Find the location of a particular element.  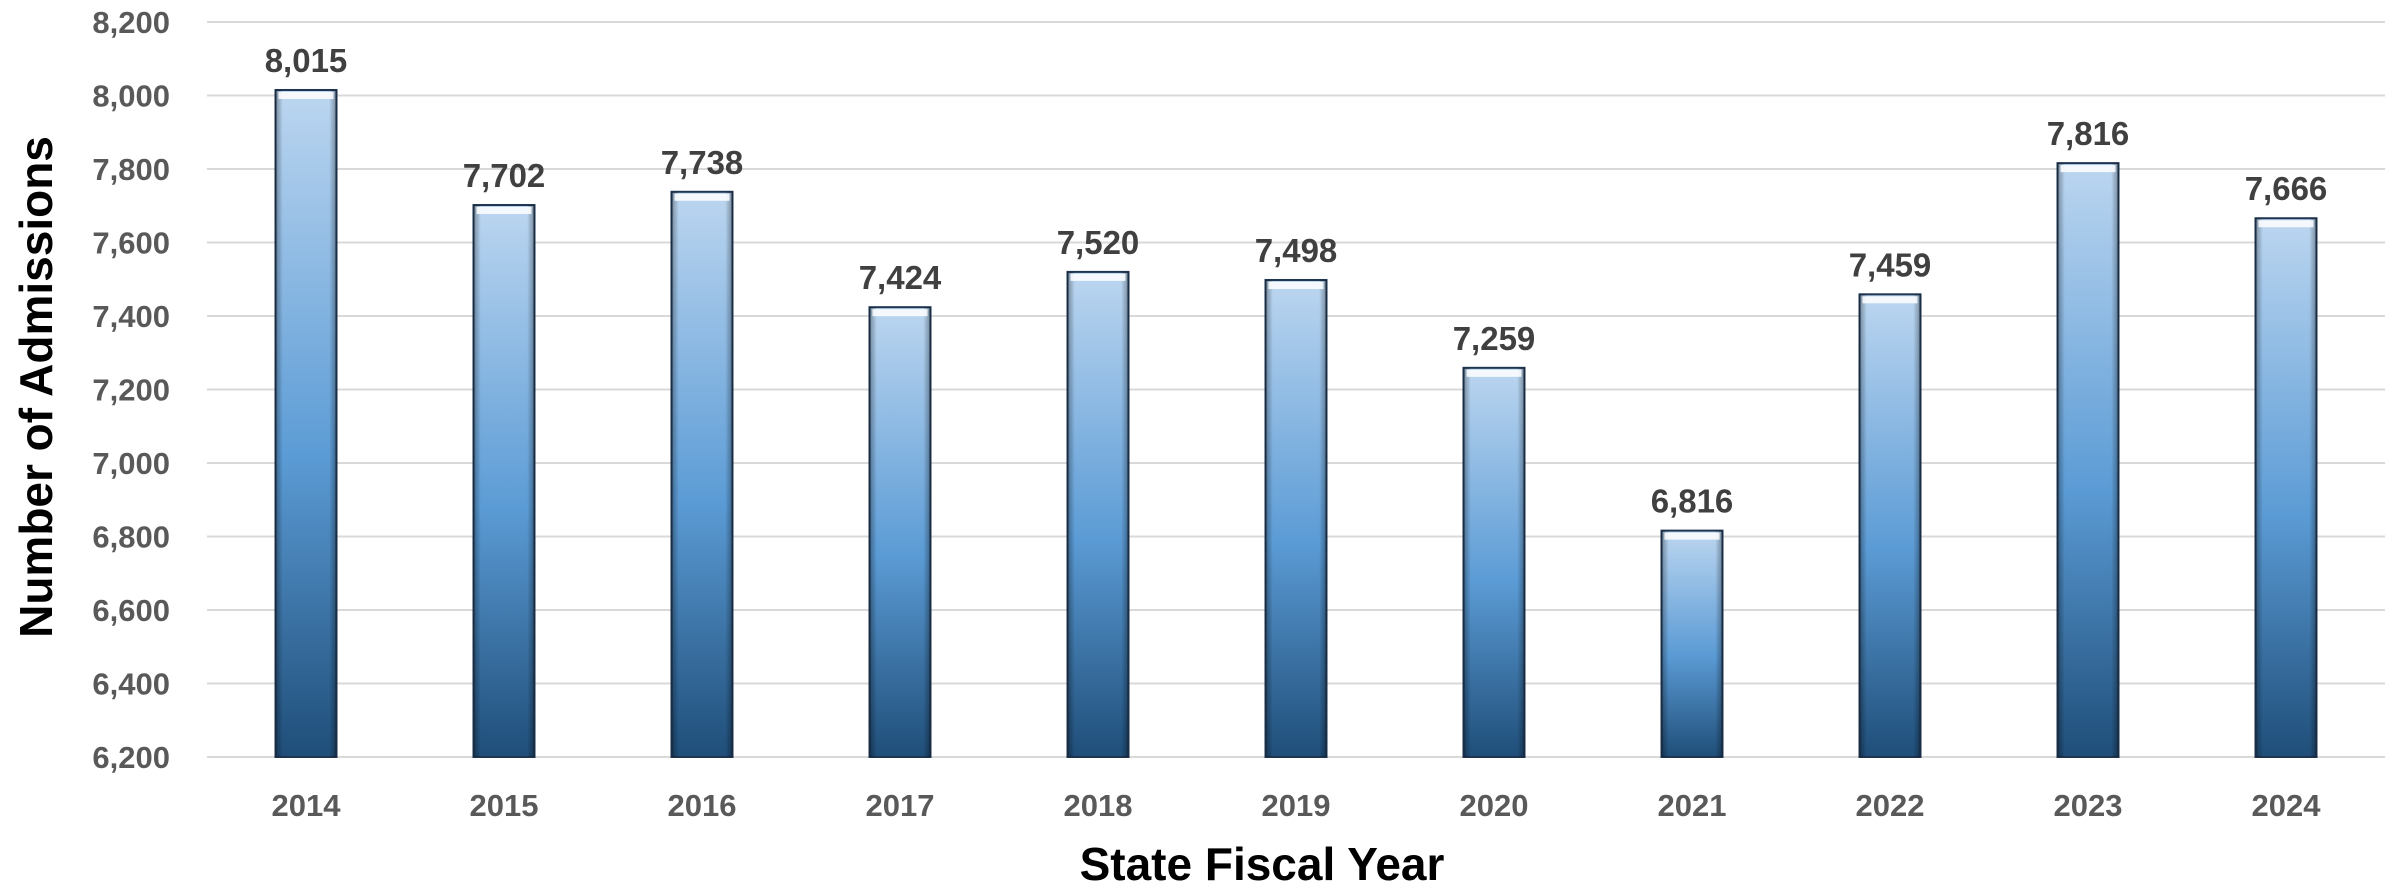

data-label: 7,666 is located at coordinates (2286, 188).